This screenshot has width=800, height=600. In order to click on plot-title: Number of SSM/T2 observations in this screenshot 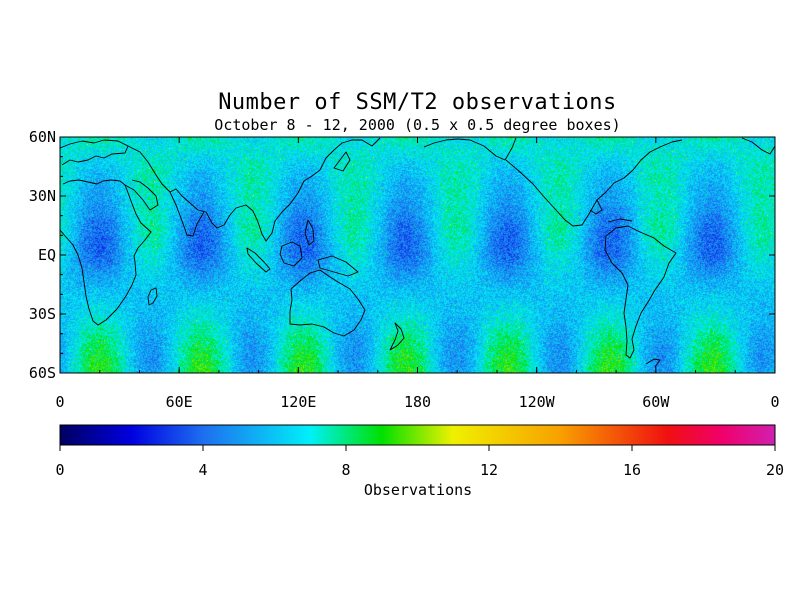, I will do `click(417, 102)`.